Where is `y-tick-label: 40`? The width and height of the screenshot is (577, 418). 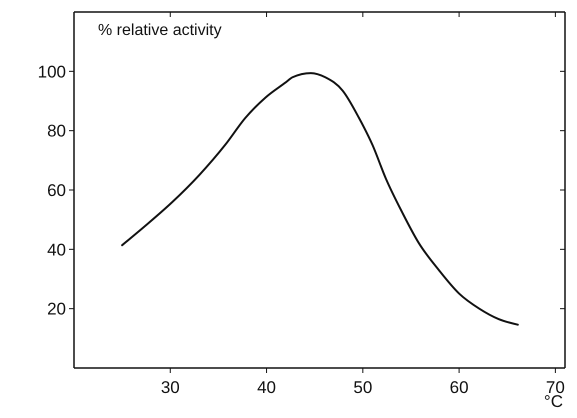
y-tick-label: 40 is located at coordinates (56, 250).